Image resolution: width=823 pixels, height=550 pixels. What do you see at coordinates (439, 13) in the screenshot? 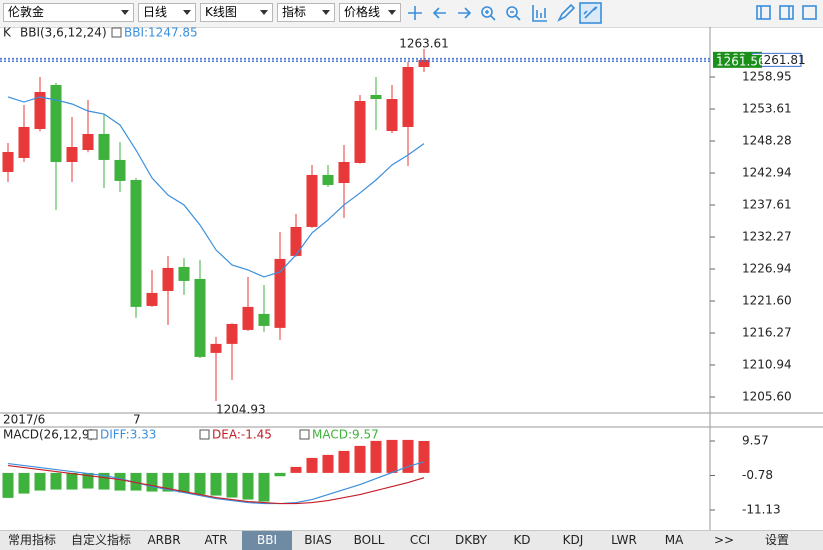
I see `left-icon` at bounding box center [439, 13].